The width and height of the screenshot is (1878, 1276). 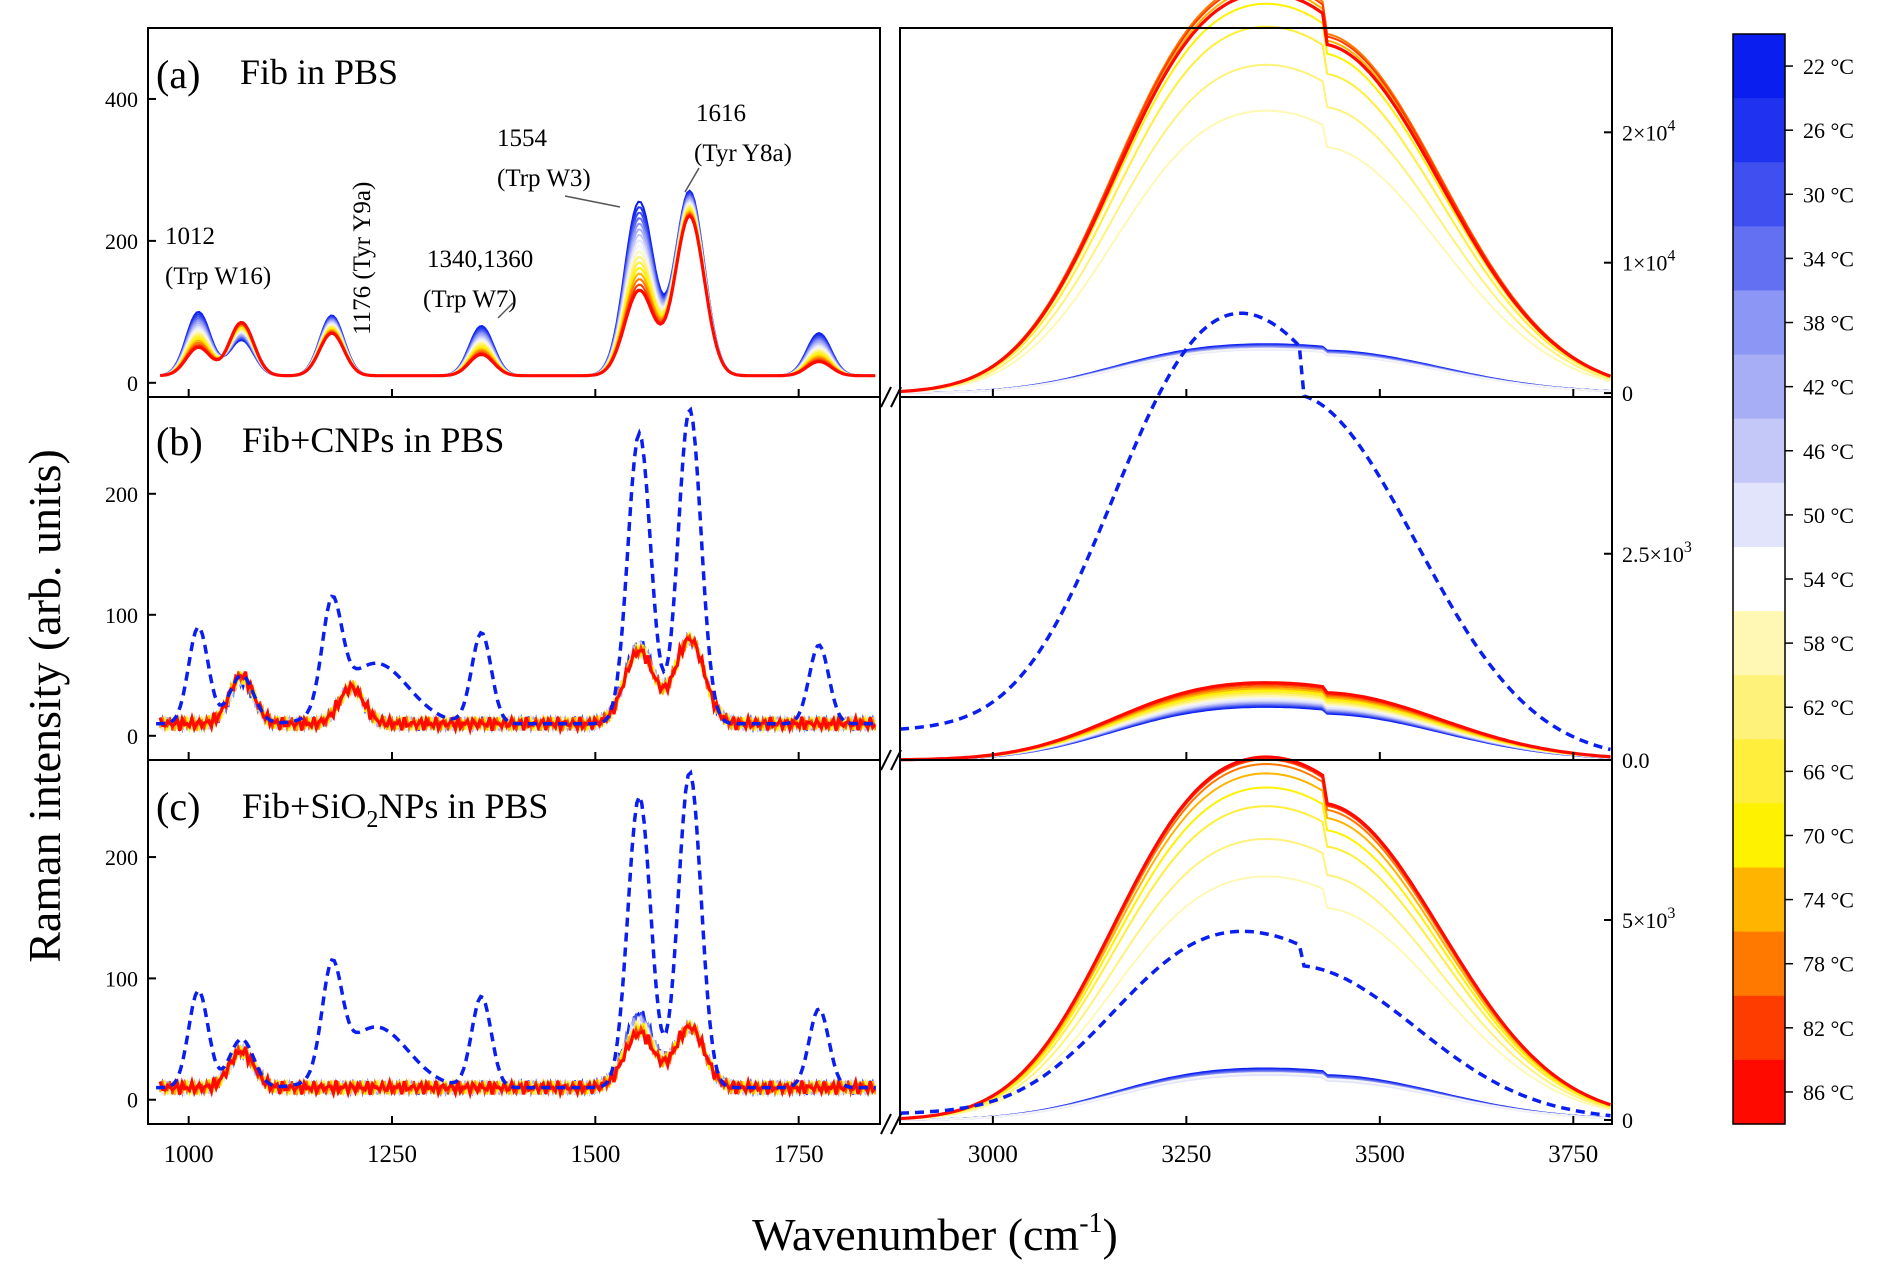 I want to click on right-y-tick-mantissa: 0.0, so click(x=1636, y=760).